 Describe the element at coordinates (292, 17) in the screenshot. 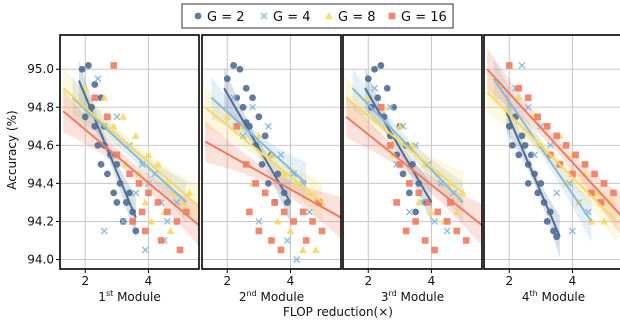

I see `legend-entry-label: G = 4` at that location.